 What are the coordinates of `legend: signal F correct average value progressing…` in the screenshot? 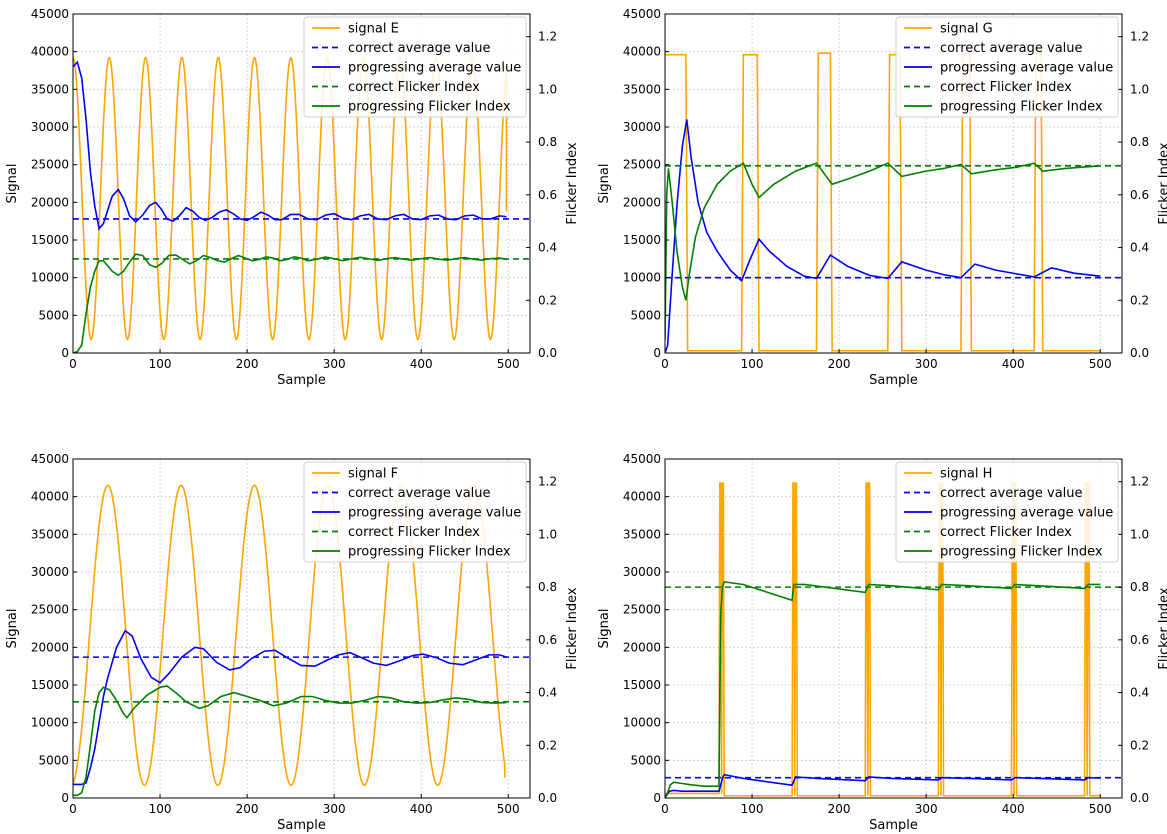 It's located at (415, 512).